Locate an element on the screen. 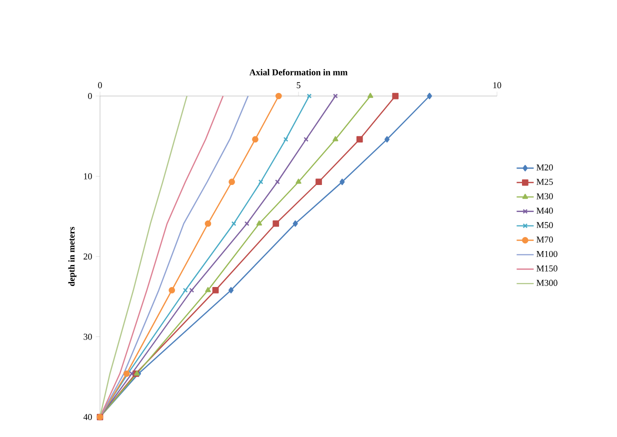  y-tick-label: 40 is located at coordinates (87, 417).